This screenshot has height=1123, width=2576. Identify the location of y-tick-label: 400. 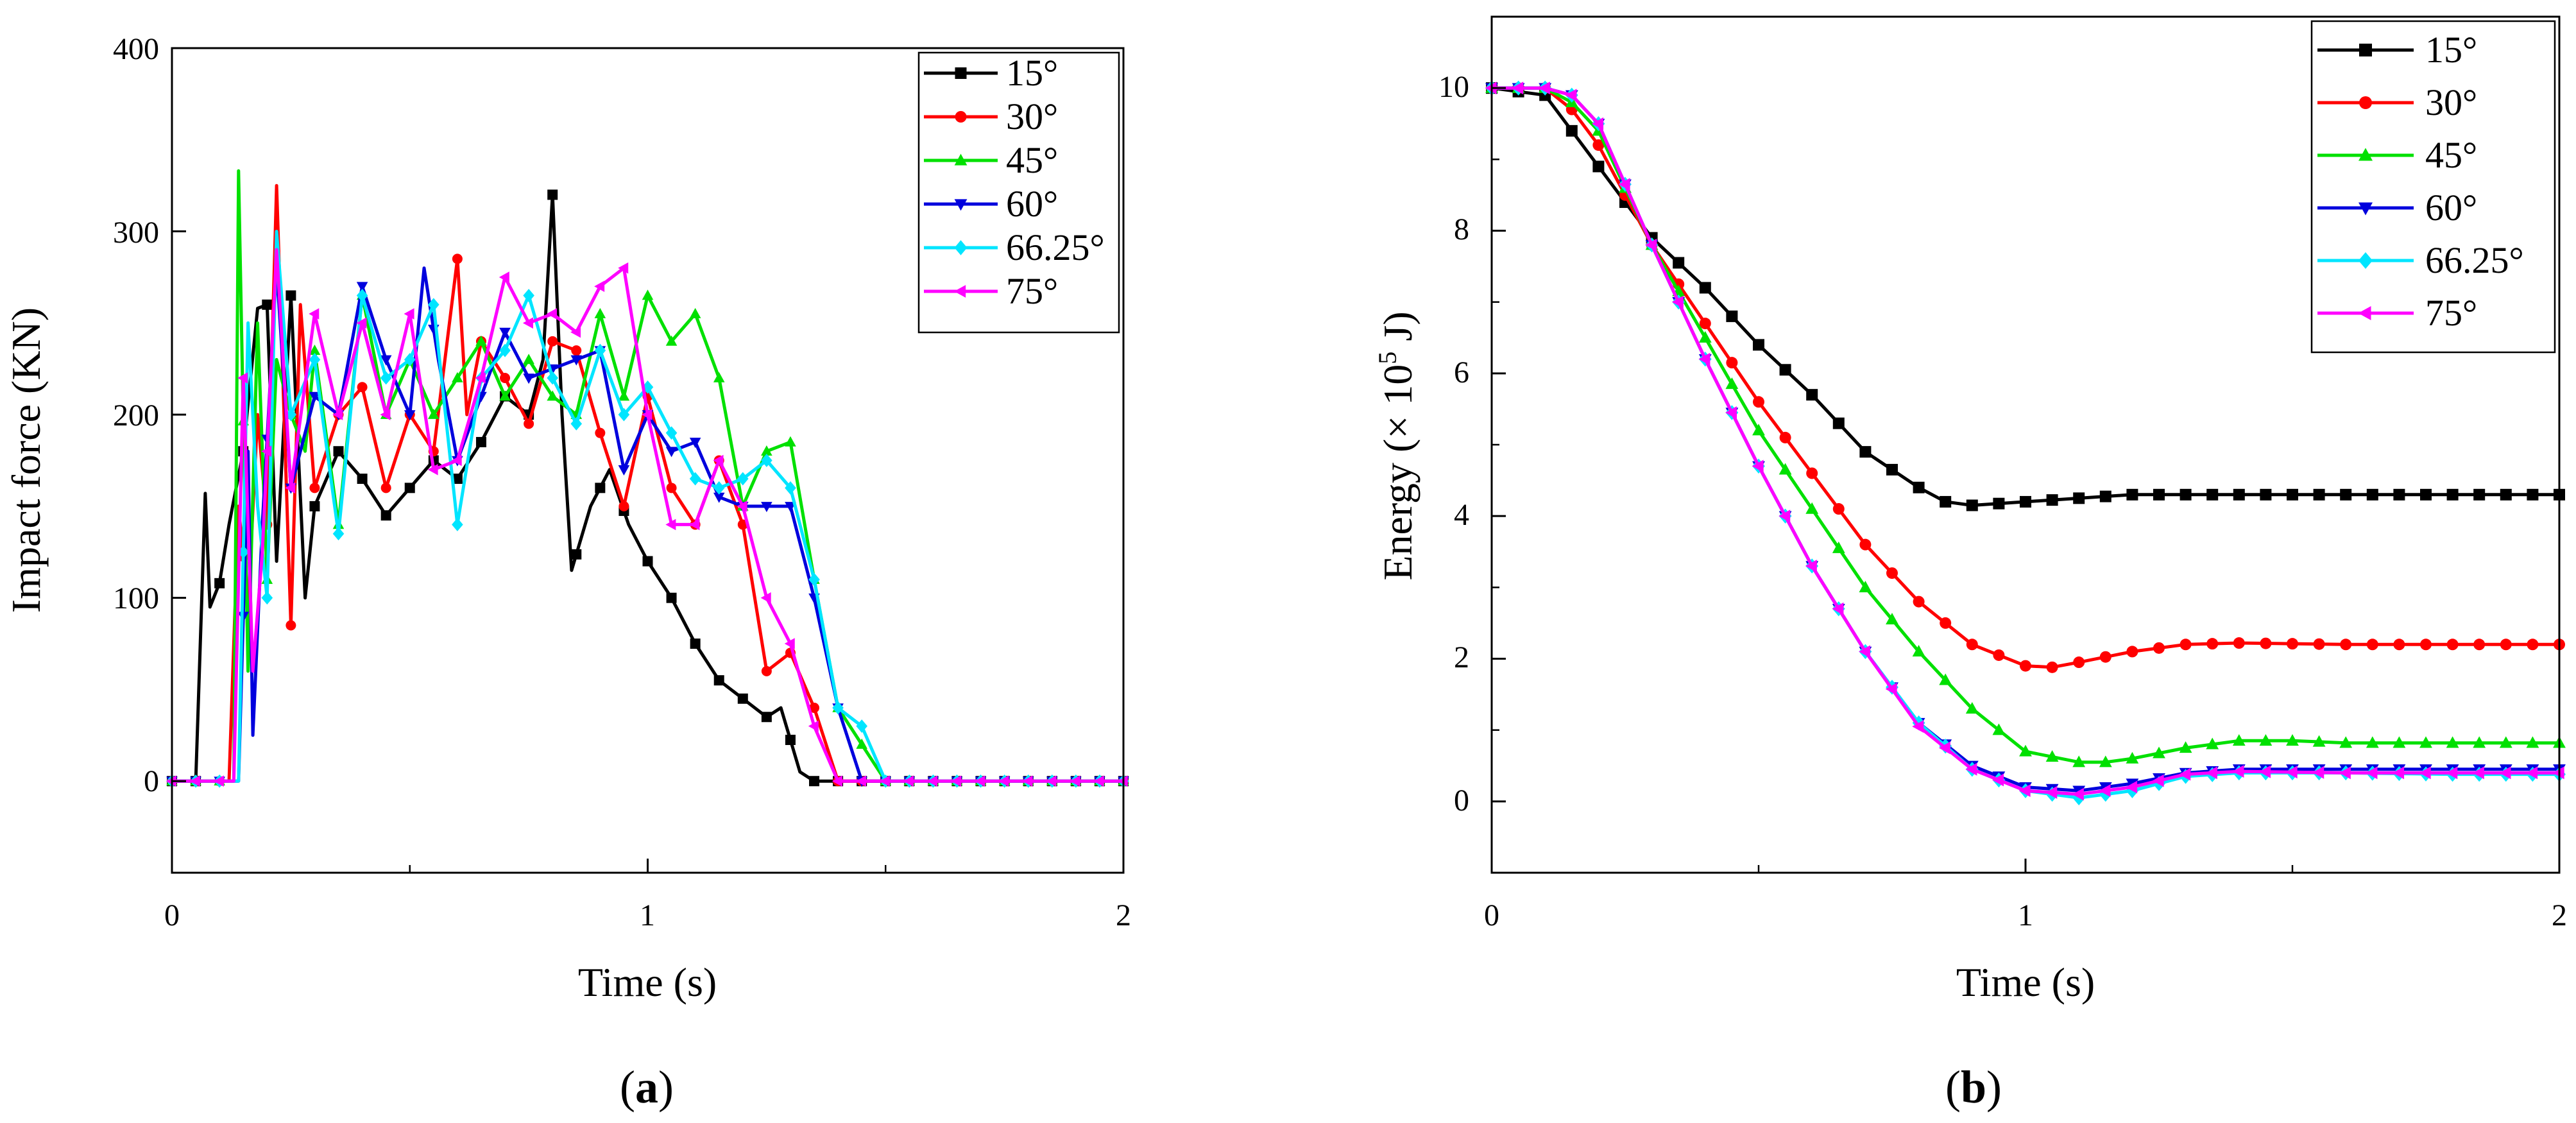
(136, 49).